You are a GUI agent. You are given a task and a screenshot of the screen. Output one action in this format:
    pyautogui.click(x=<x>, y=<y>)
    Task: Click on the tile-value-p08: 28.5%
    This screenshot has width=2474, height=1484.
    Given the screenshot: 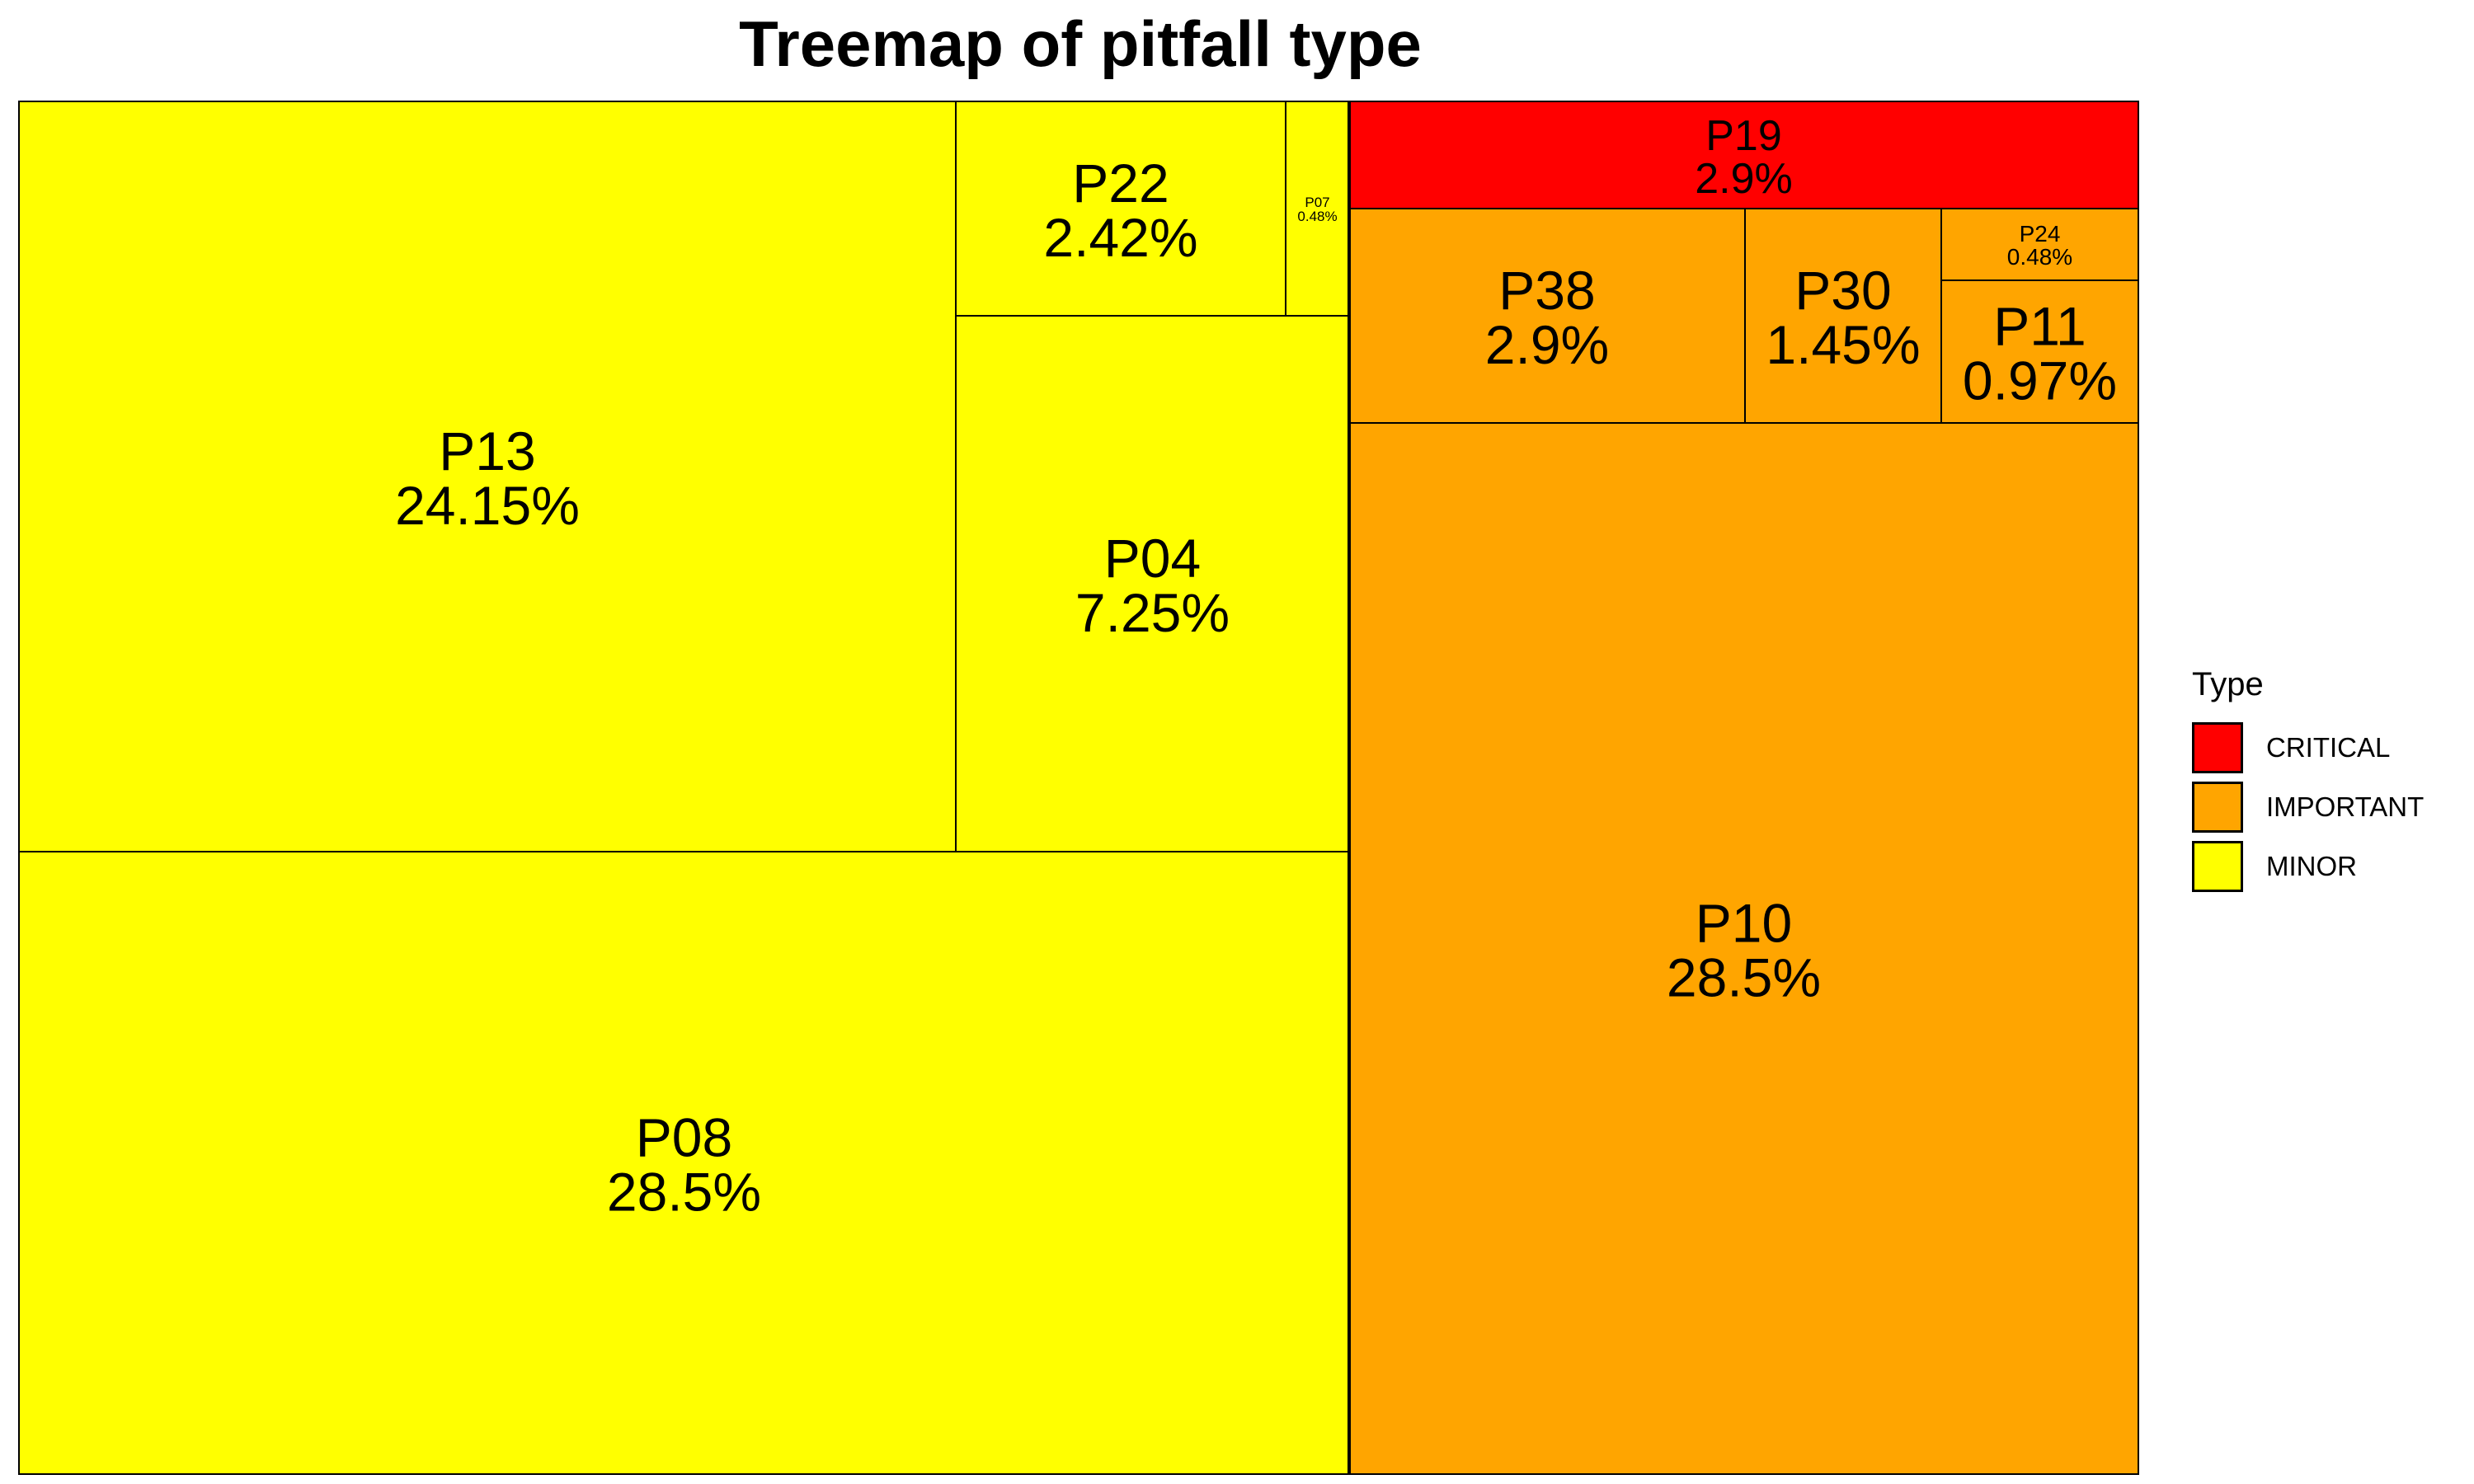 What is the action you would take?
    pyautogui.click(x=684, y=1192)
    